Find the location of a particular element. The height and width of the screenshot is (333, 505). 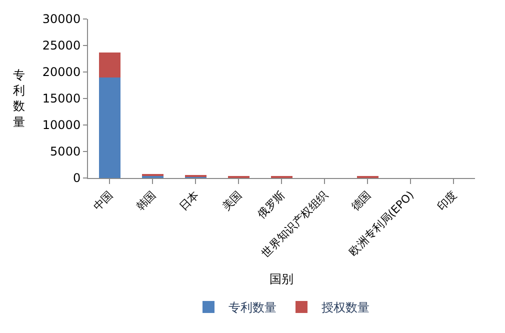

x-tick-label: 中国 is located at coordinates (103, 201).